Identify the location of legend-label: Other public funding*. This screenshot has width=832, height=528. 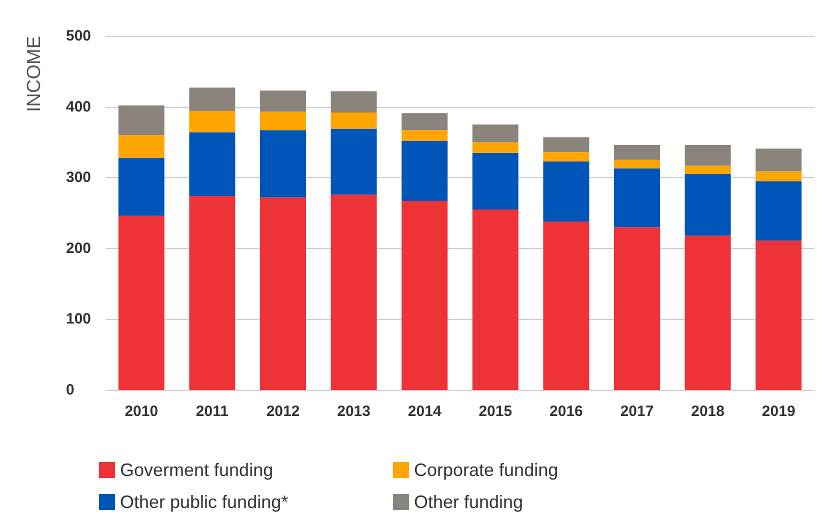
(204, 502).